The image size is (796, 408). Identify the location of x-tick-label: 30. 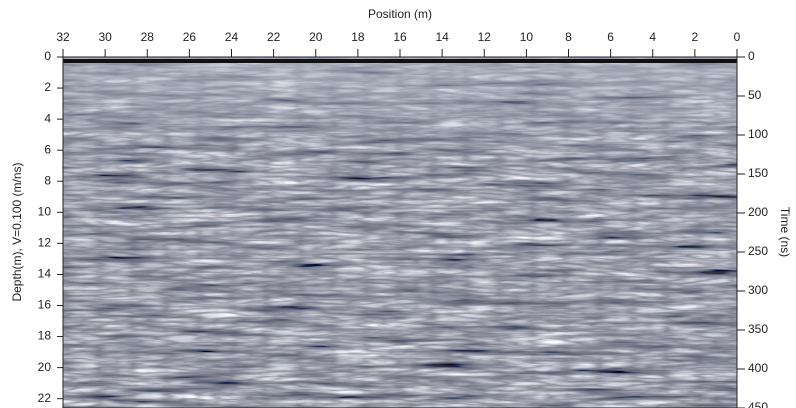
(105, 37).